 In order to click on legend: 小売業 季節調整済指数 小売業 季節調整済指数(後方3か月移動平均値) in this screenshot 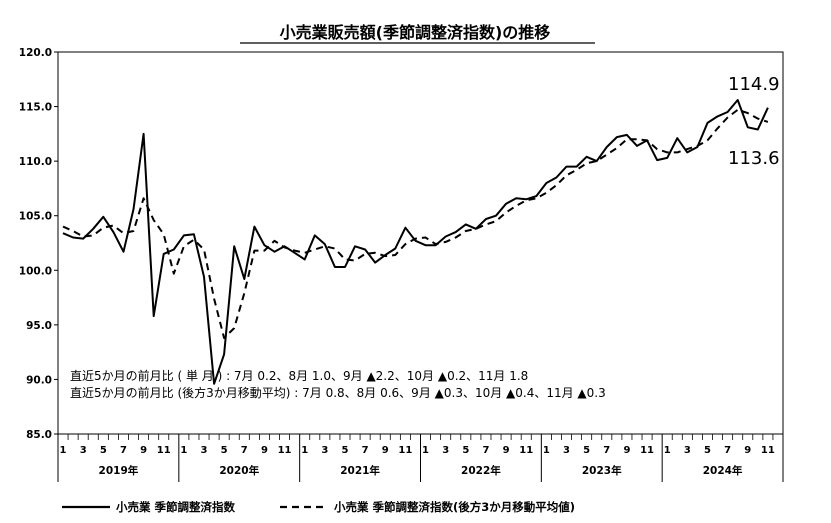, I will do `click(318, 507)`.